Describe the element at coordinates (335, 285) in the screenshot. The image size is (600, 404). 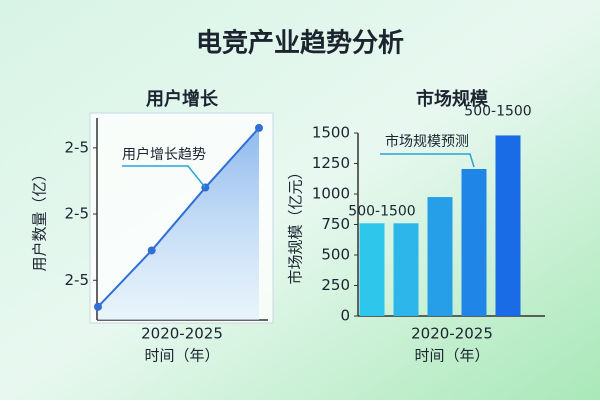
I see `y-tick-label: 250` at that location.